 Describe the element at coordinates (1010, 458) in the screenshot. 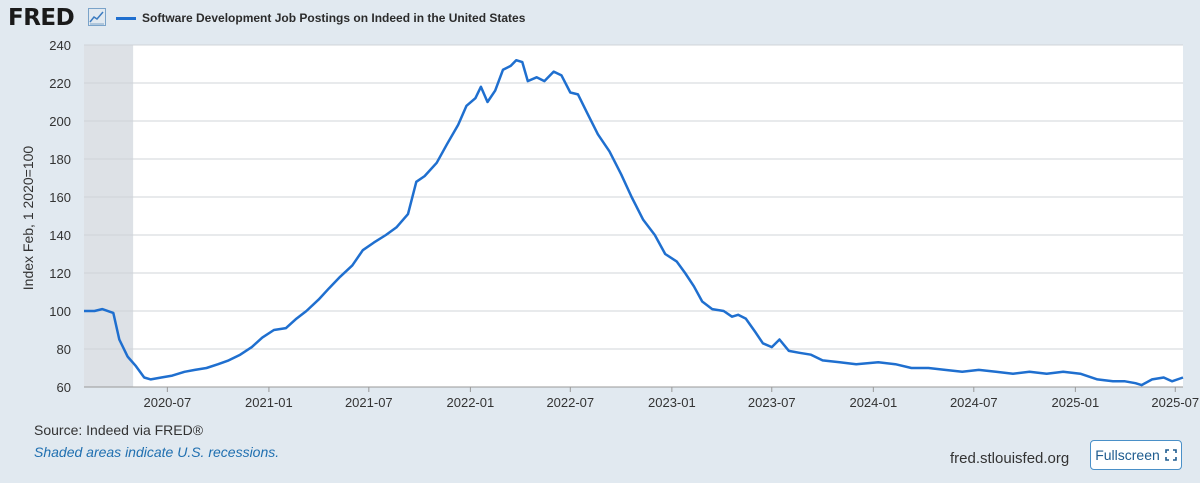

I see `fred-url: fred.stlouisfed.org` at that location.